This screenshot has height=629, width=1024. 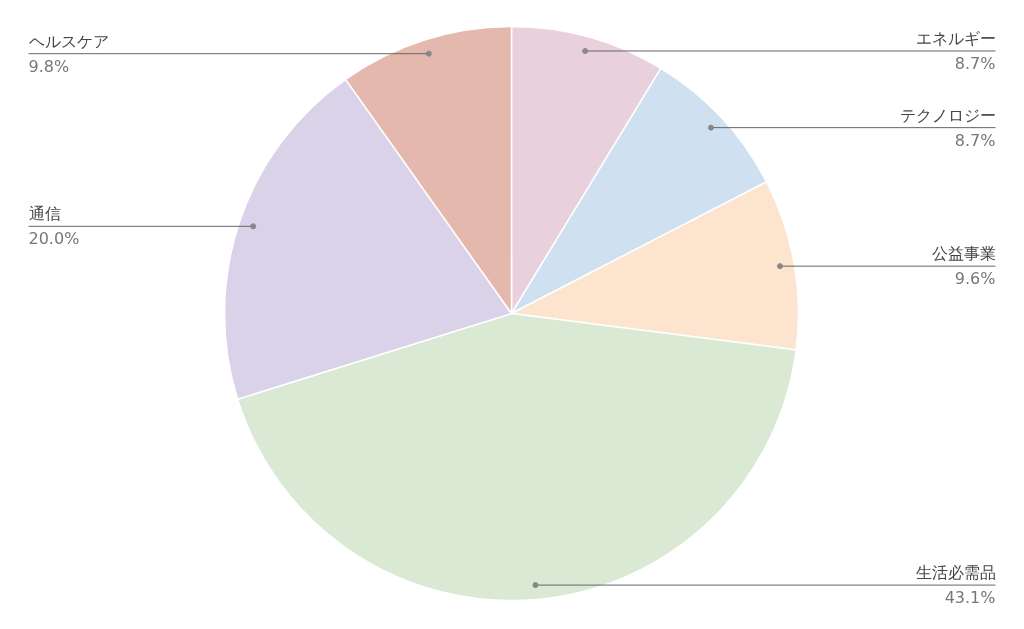 What do you see at coordinates (970, 598) in the screenshot?
I see `data-label: 43.1%` at bounding box center [970, 598].